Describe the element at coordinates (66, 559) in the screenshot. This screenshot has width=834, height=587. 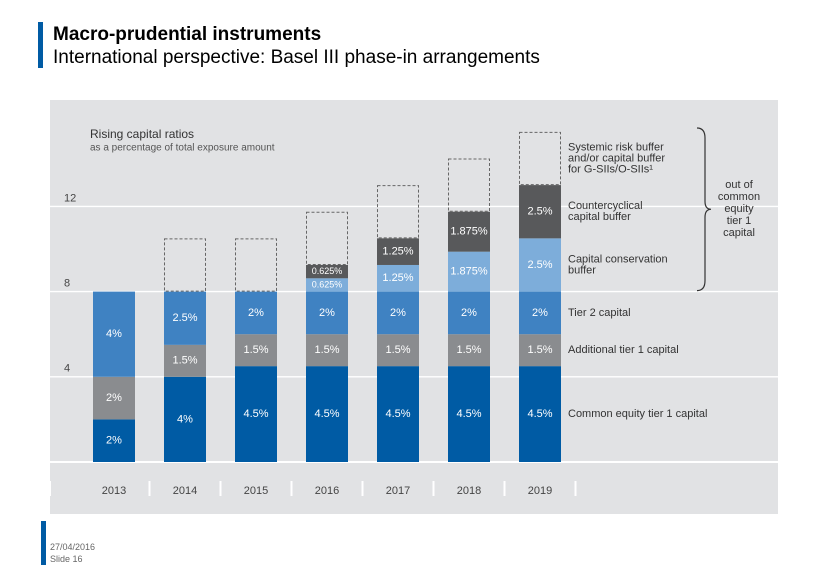
I see `footer-slide-number: Slide 16` at that location.